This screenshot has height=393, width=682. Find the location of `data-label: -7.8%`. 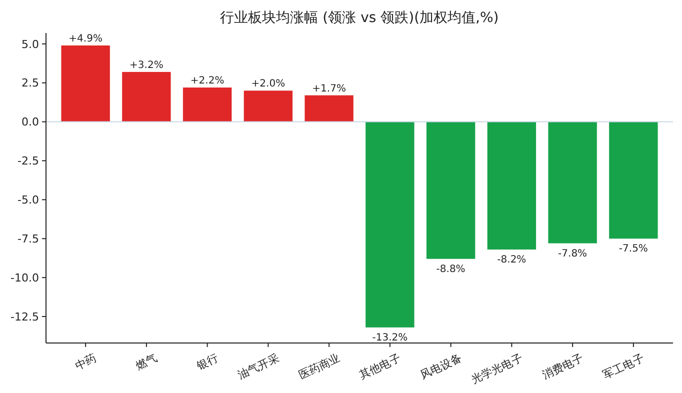

data-label: -7.8% is located at coordinates (573, 254).